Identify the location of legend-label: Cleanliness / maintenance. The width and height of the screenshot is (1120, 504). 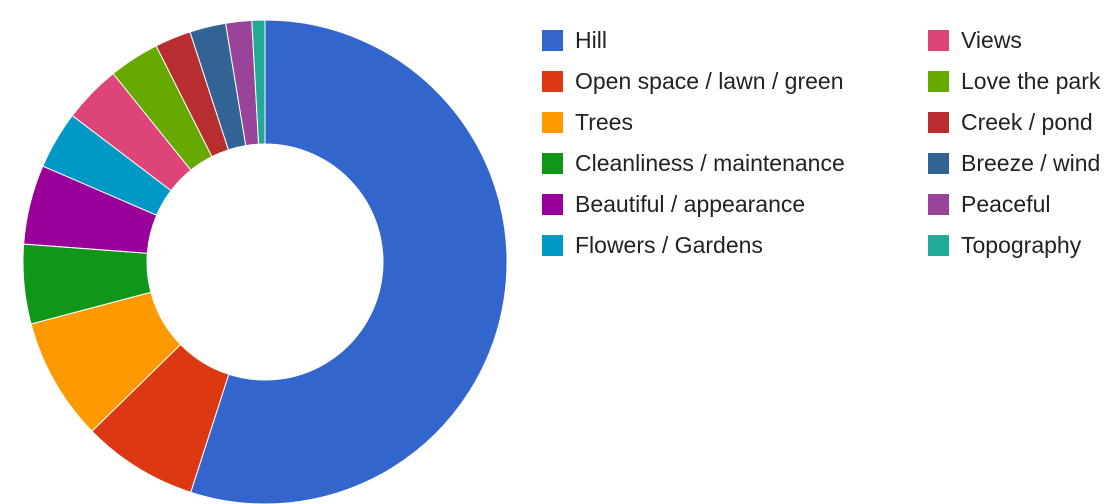
(710, 163).